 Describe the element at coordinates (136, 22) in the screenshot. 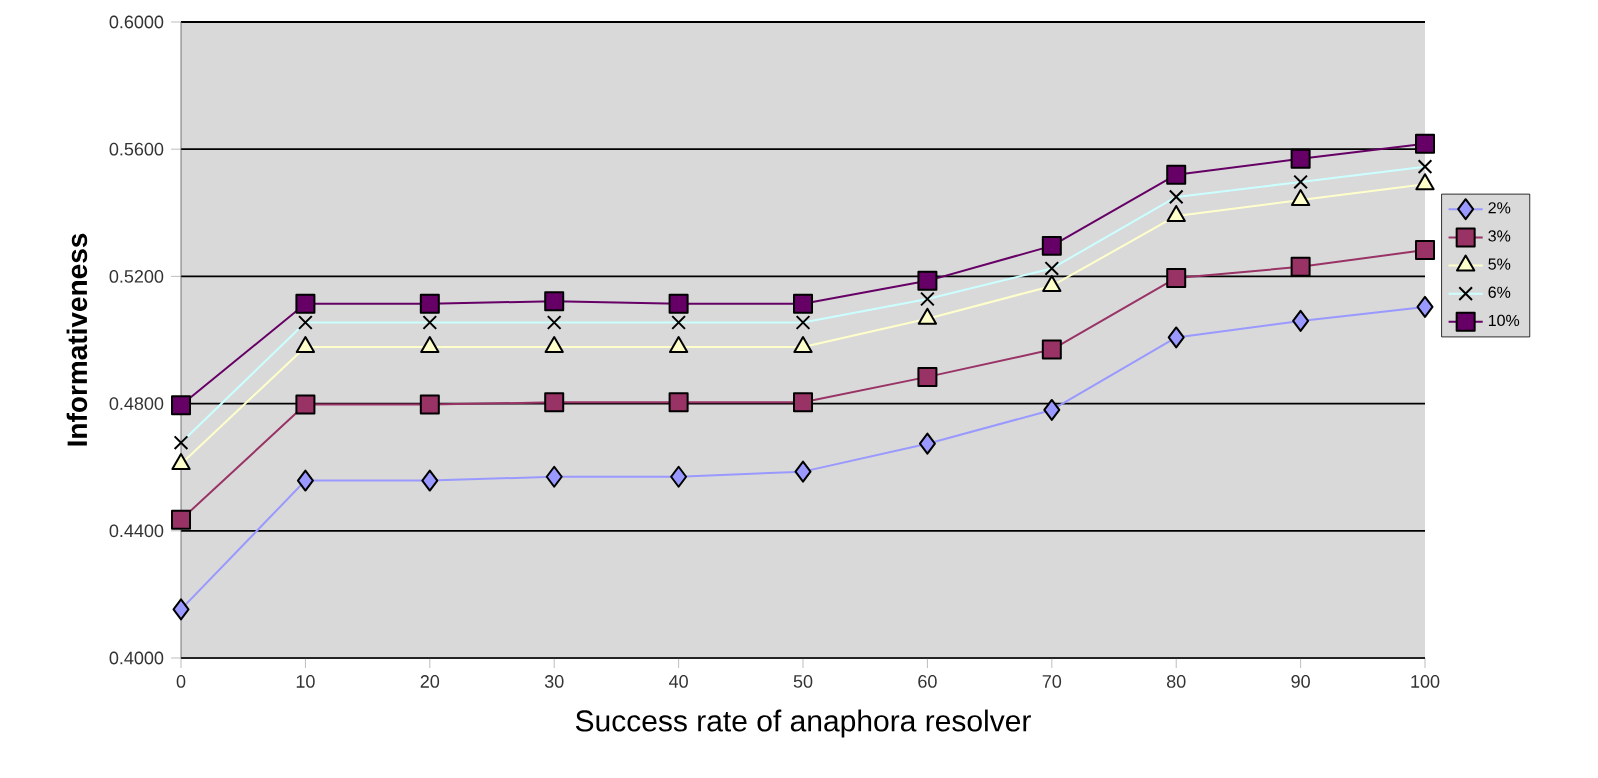

I see `y-tick-label: 0.6000` at that location.